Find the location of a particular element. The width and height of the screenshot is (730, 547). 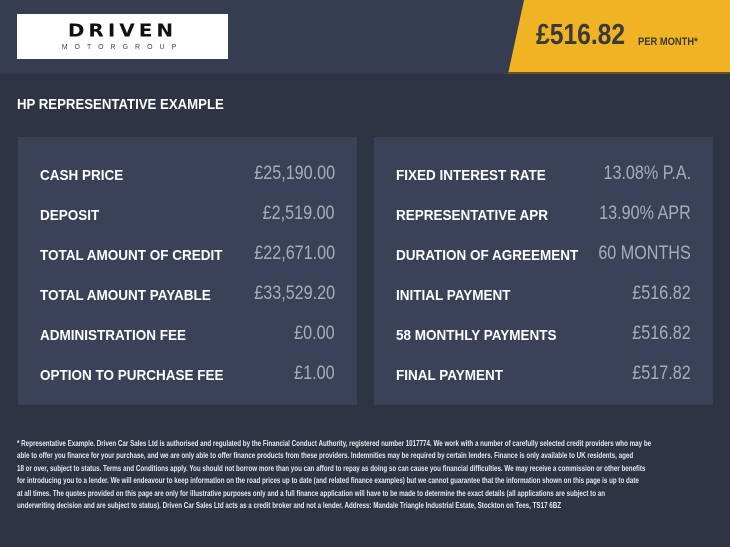

driven-motorgroup-logo: DRIVEN MOTORGROUP is located at coordinates (122, 36).